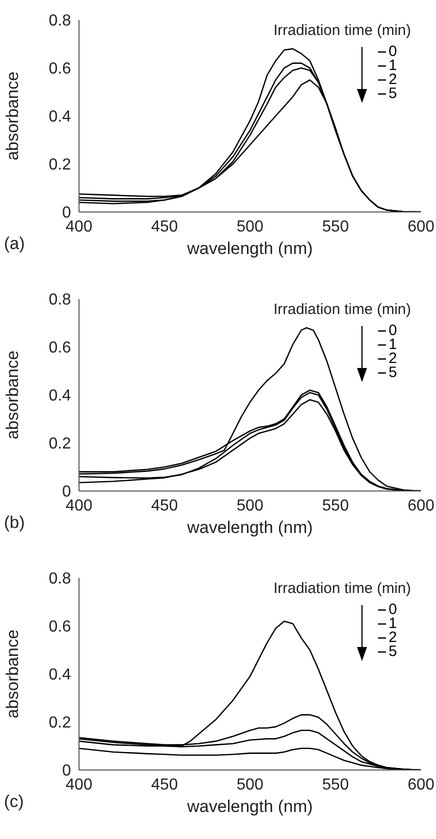  I want to click on text: (a), so click(14, 244).